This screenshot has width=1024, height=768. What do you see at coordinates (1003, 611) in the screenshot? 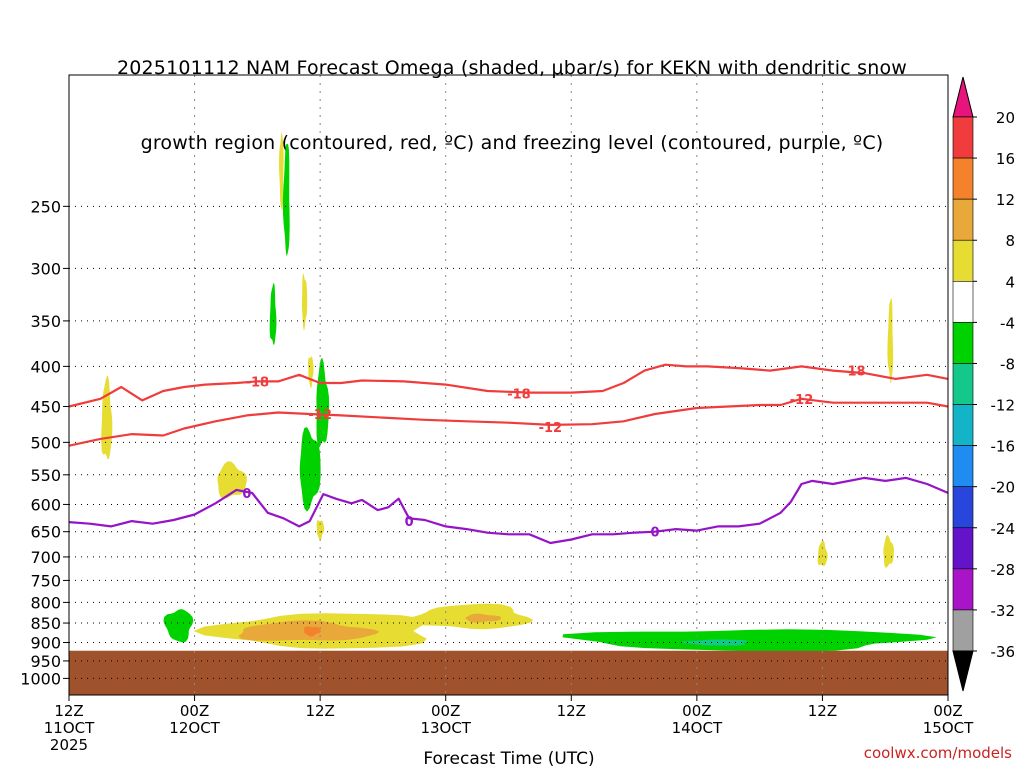
I see `colorbar-label: -32` at bounding box center [1003, 611].